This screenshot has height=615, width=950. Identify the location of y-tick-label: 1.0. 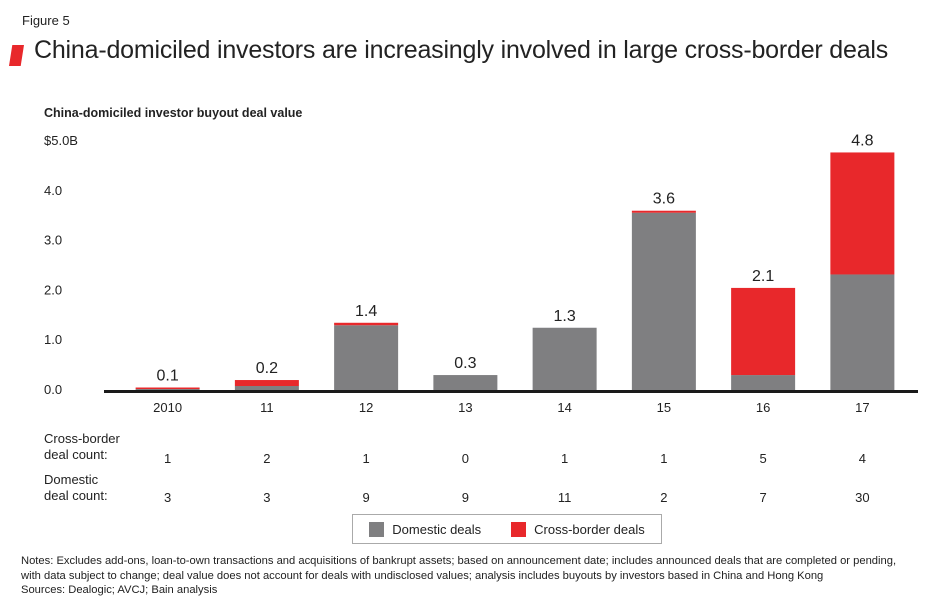
(53, 339).